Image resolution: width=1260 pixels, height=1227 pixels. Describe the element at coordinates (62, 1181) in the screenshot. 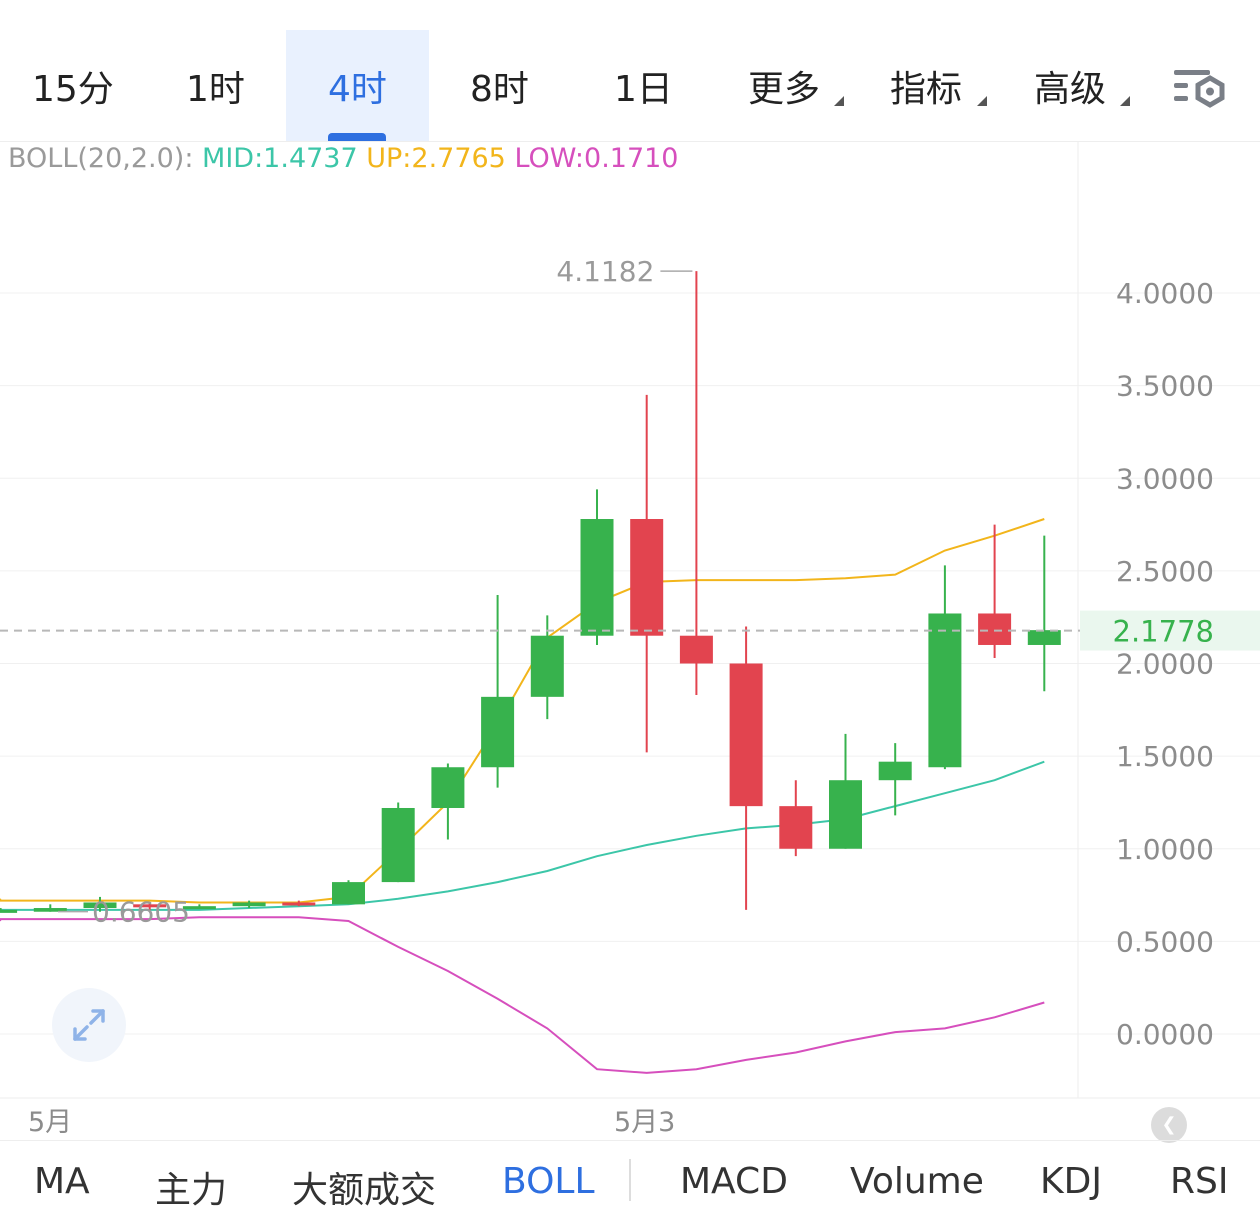

I see `indicator-ma: MA` at that location.